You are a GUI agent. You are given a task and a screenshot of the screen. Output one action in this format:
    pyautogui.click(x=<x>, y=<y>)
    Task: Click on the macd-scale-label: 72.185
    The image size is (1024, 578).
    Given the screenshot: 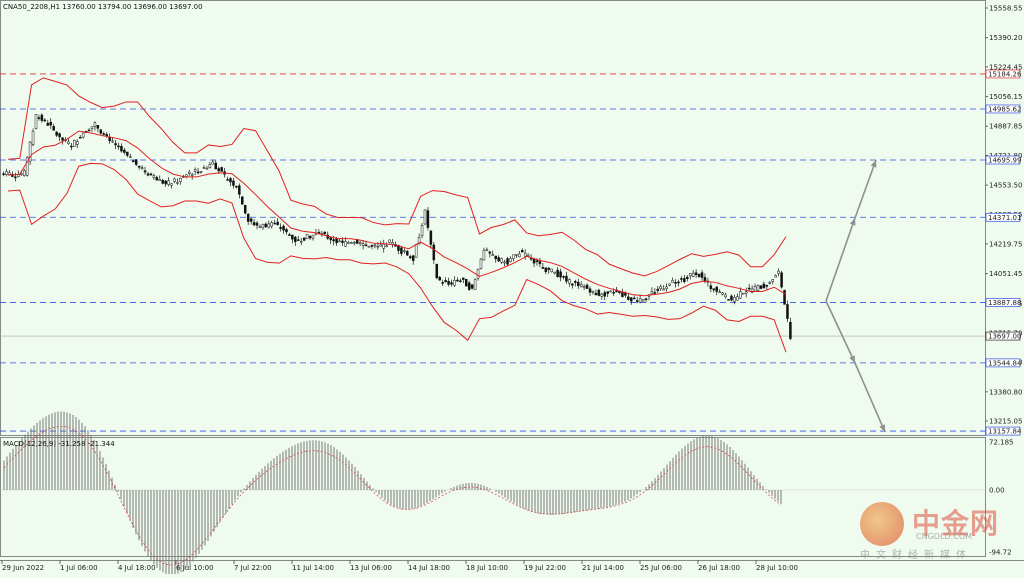 What is the action you would take?
    pyautogui.click(x=1001, y=443)
    